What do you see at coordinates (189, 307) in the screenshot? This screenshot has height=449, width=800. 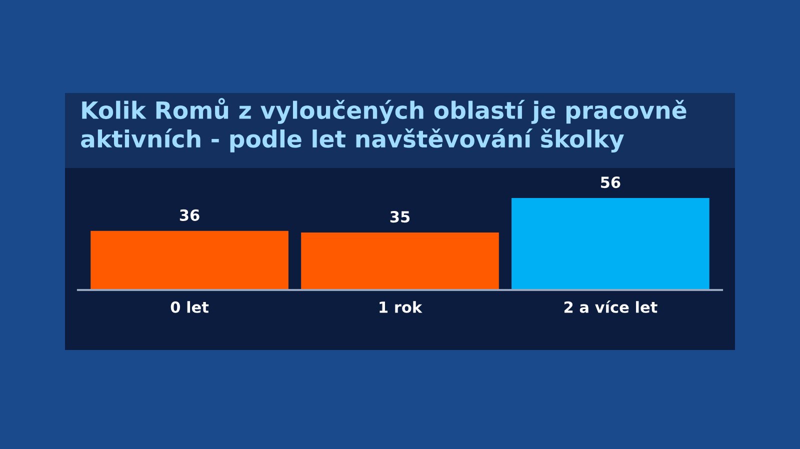 I see `x-tick-label: 0 let` at bounding box center [189, 307].